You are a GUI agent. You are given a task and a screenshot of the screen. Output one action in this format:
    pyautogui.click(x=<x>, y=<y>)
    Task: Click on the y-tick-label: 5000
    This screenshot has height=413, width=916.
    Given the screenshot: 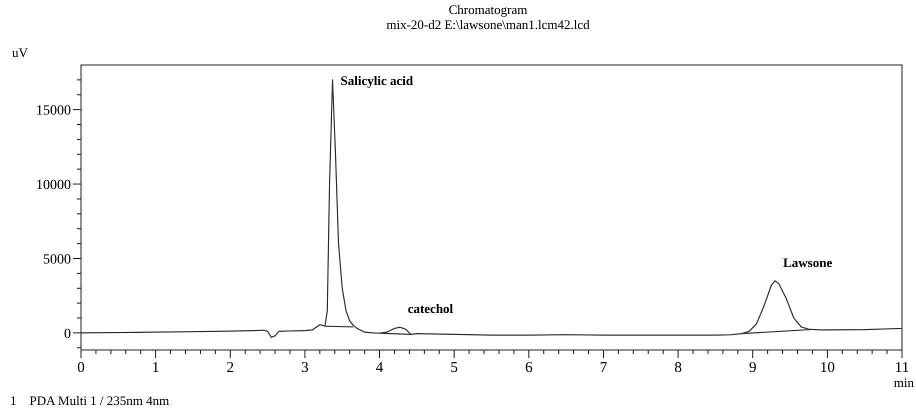 What is the action you would take?
    pyautogui.click(x=57, y=260)
    